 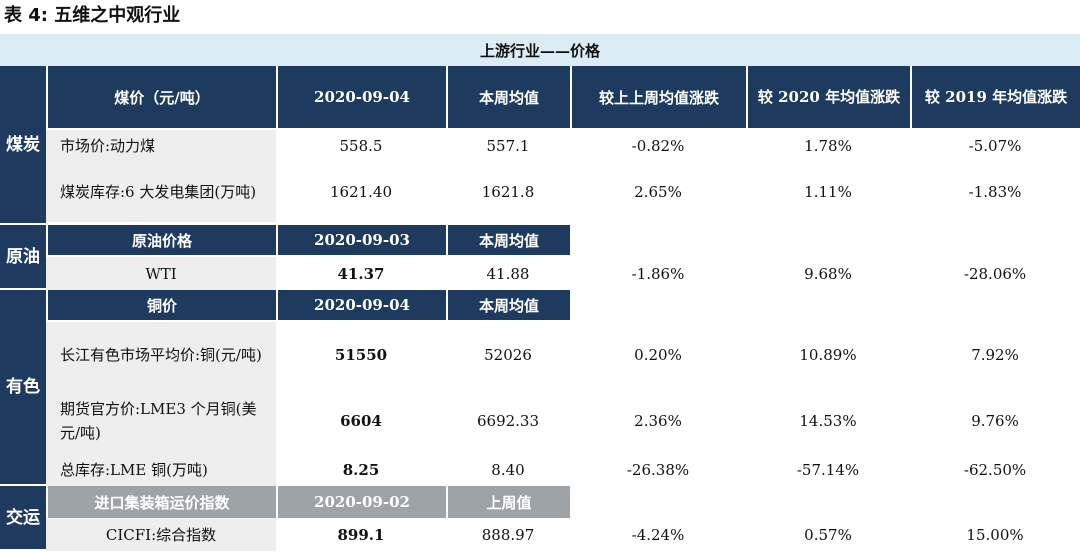 I want to click on vs-2019-change: 15.00%, so click(x=995, y=534).